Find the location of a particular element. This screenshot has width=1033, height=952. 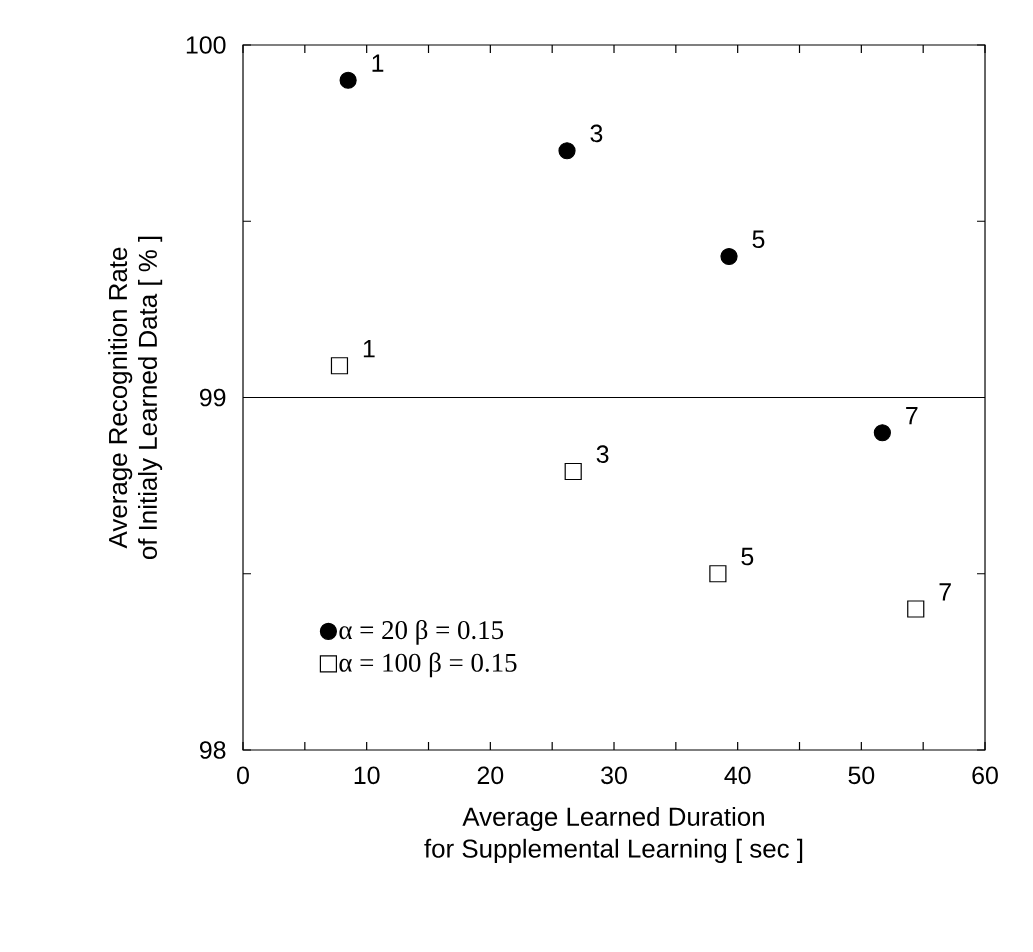

y-tick-label: 98 is located at coordinates (212, 750).